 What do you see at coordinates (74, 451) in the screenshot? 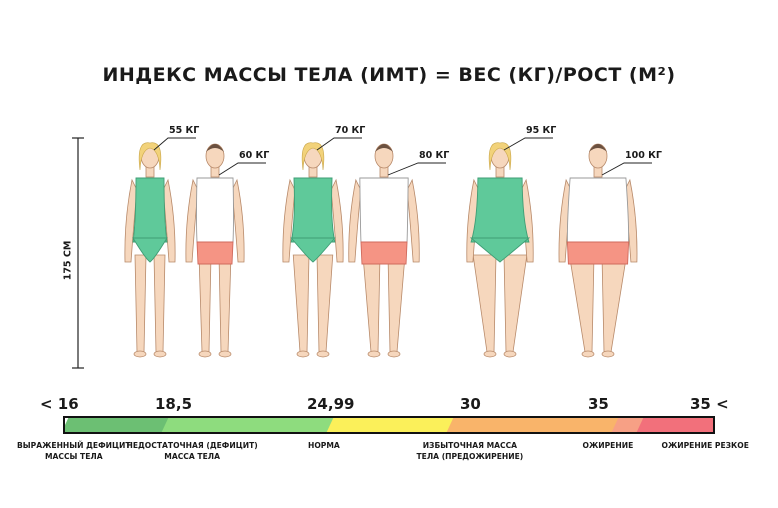
I see `category-label: ВЫРАЖЕННЫЙ ДЕФИЦИТ МАССЫ ТЕЛА` at bounding box center [74, 451].